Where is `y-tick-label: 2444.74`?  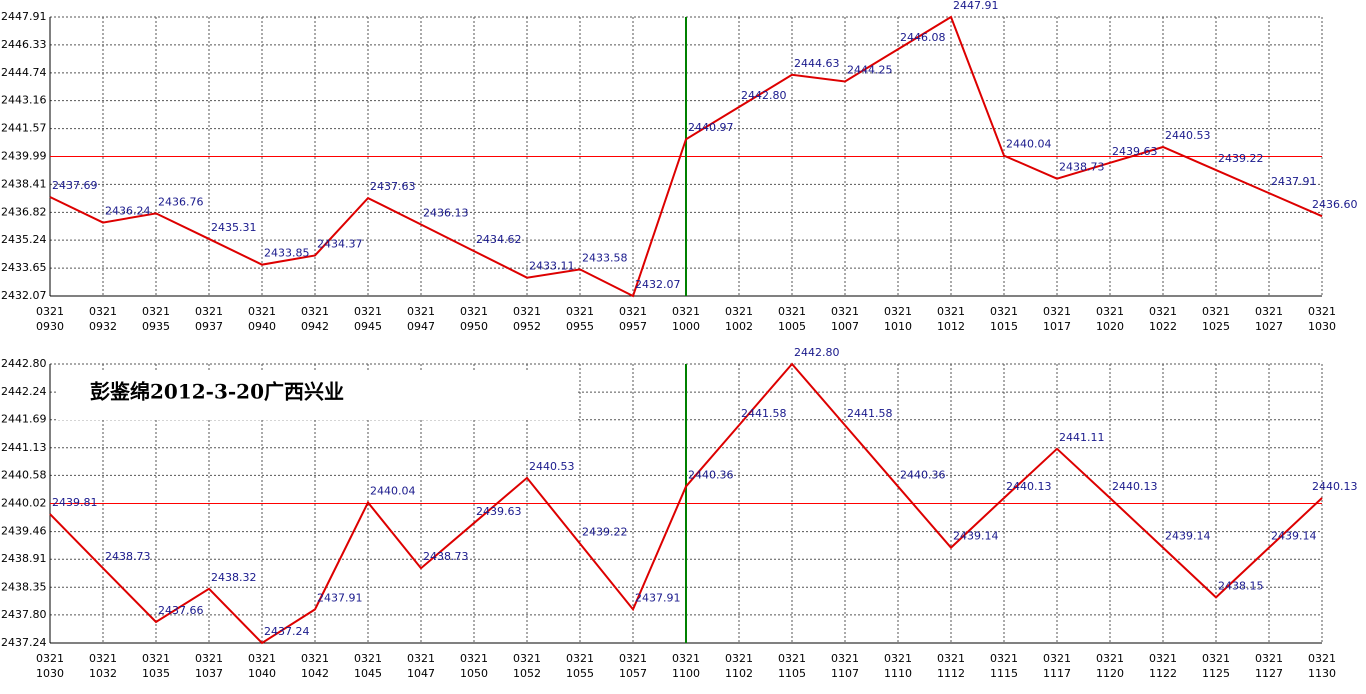
y-tick-label: 2444.74 is located at coordinates (24, 72).